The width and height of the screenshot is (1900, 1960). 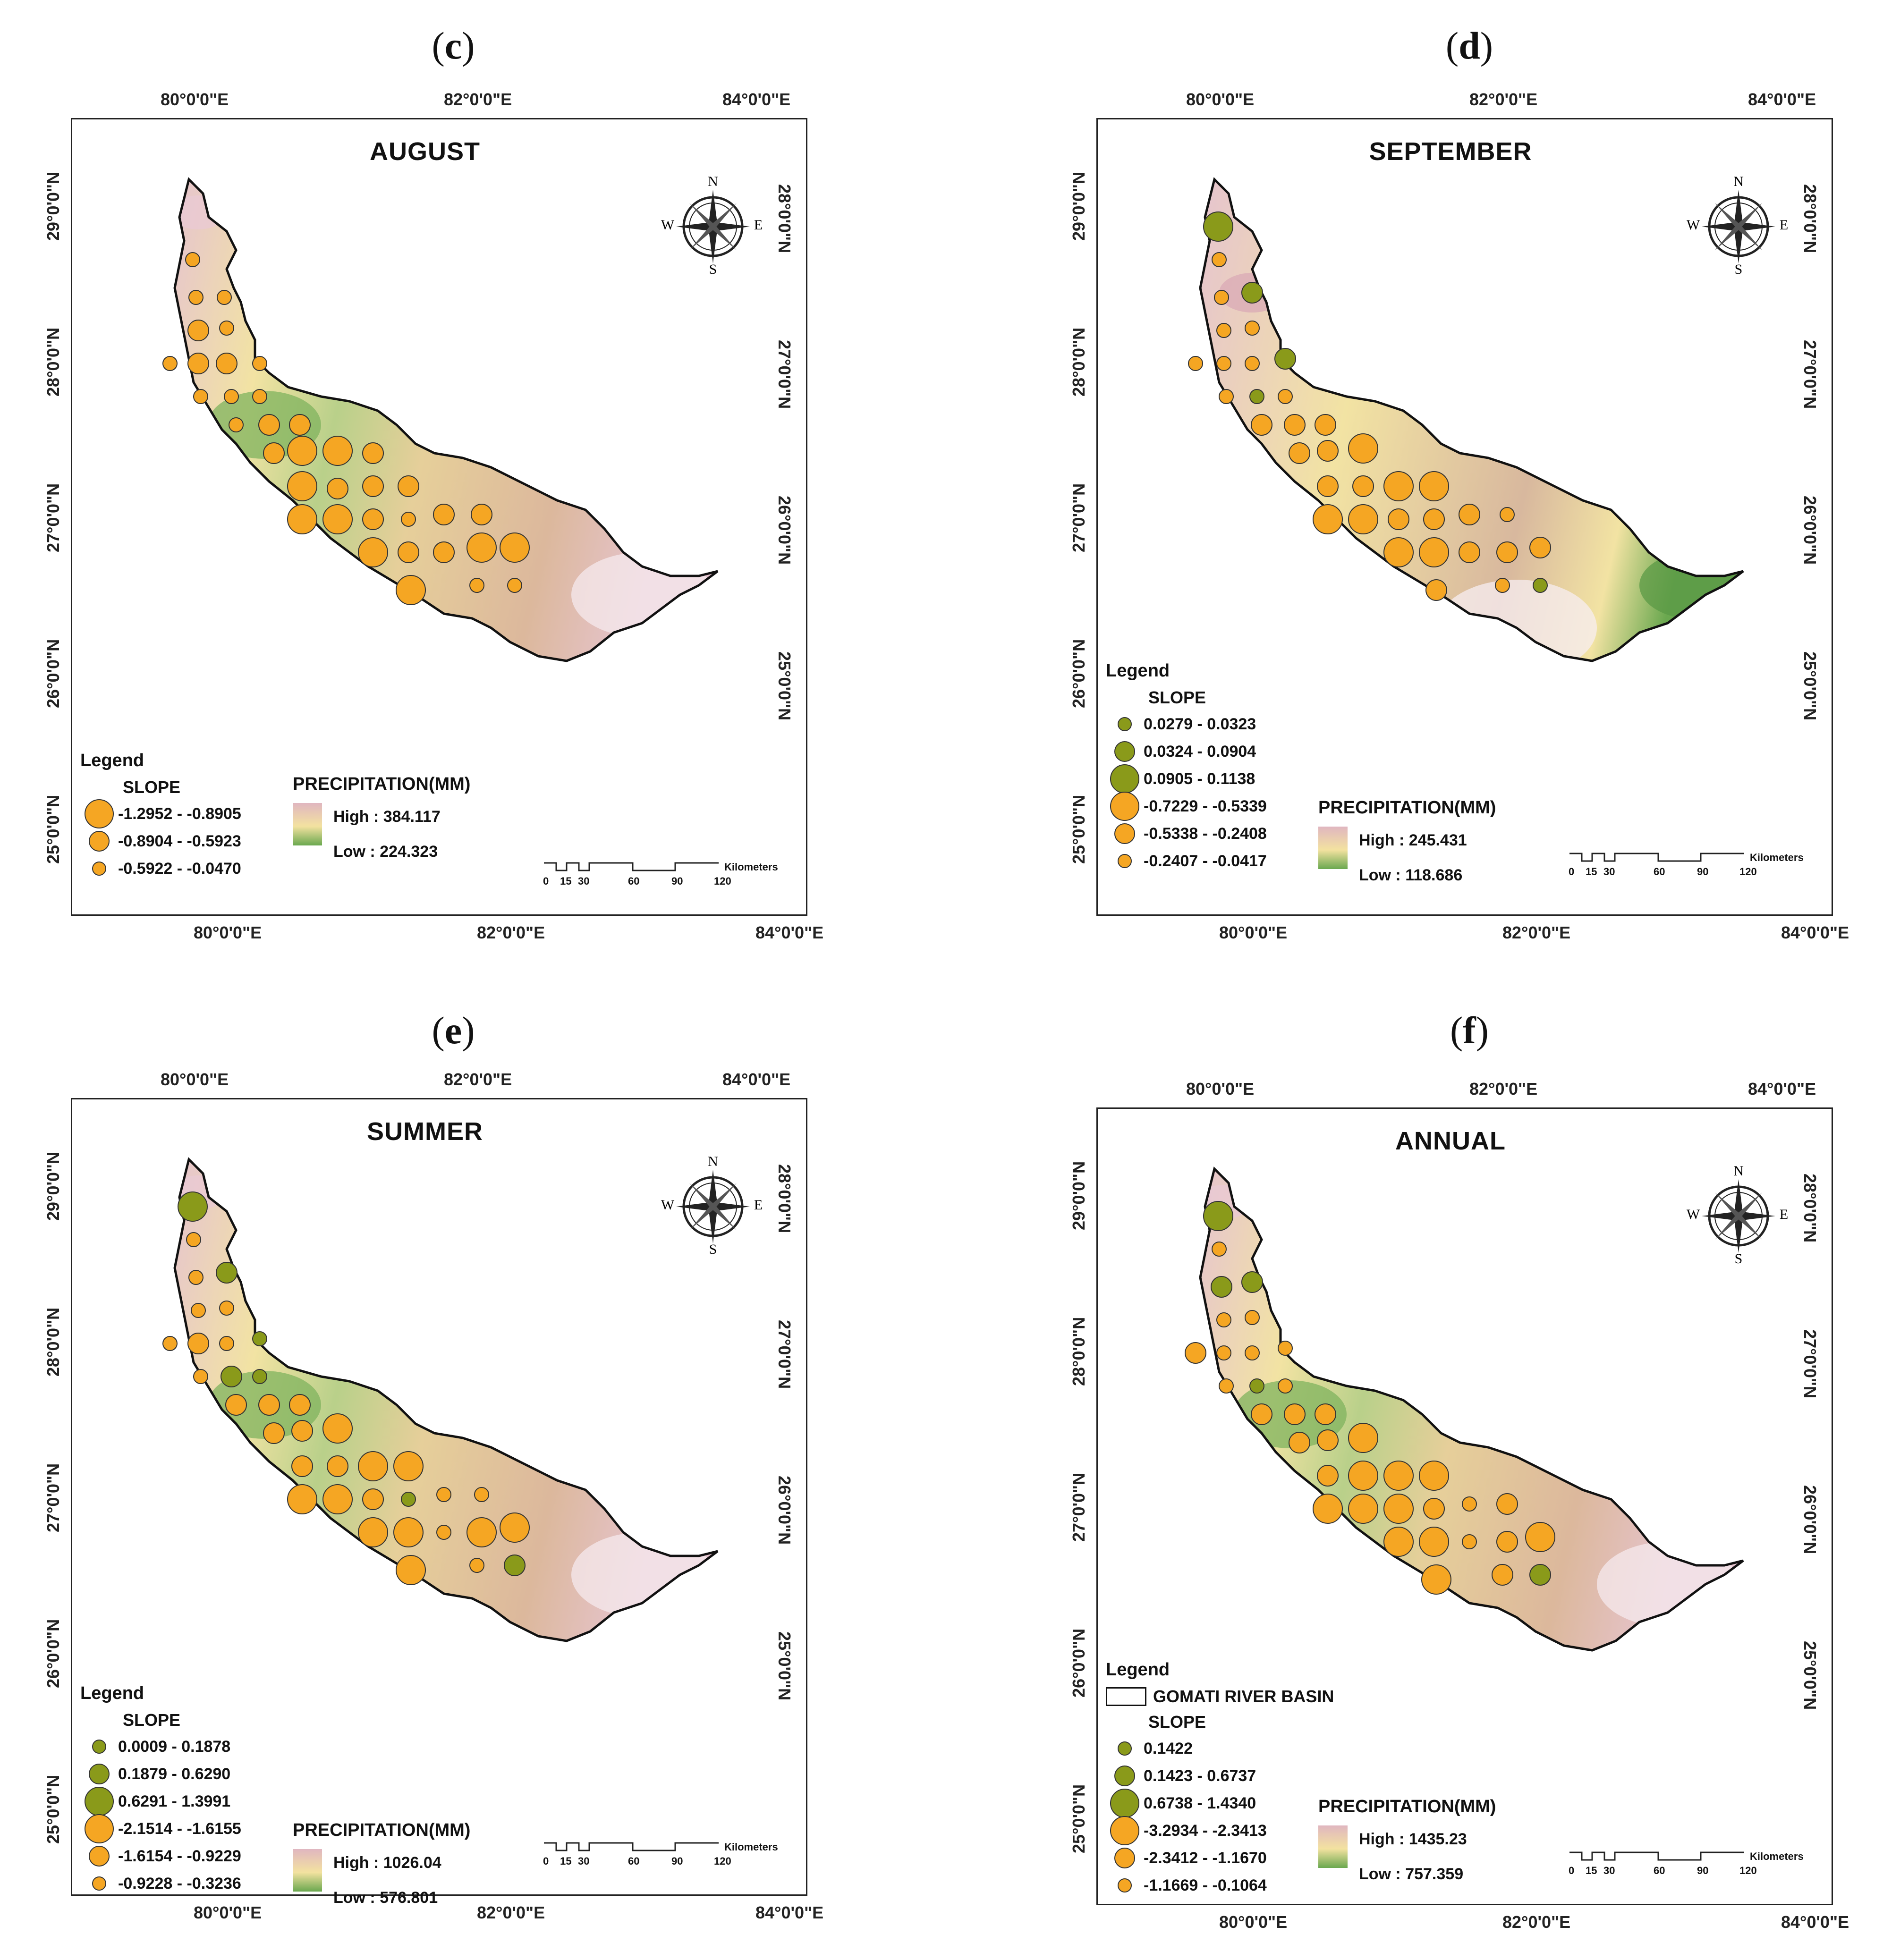 I want to click on compass-n-label: N, so click(x=1738, y=1171).